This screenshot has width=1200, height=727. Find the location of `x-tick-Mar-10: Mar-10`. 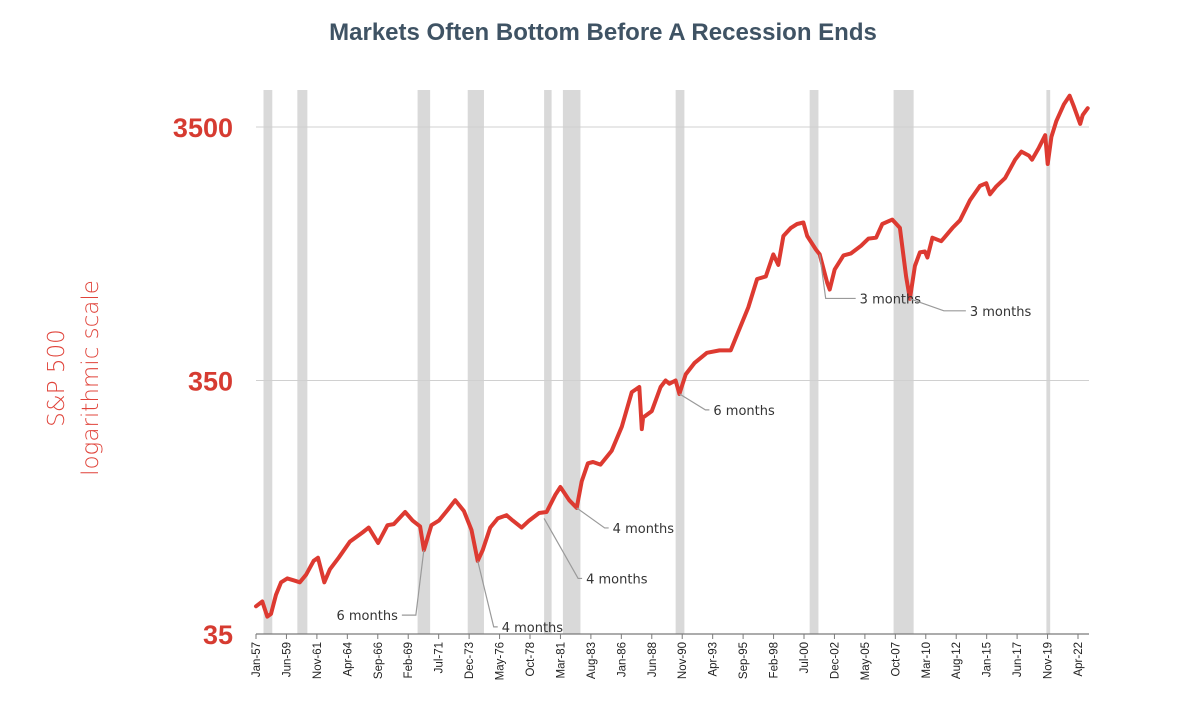

x-tick-Mar-10: Mar-10 is located at coordinates (927, 660).